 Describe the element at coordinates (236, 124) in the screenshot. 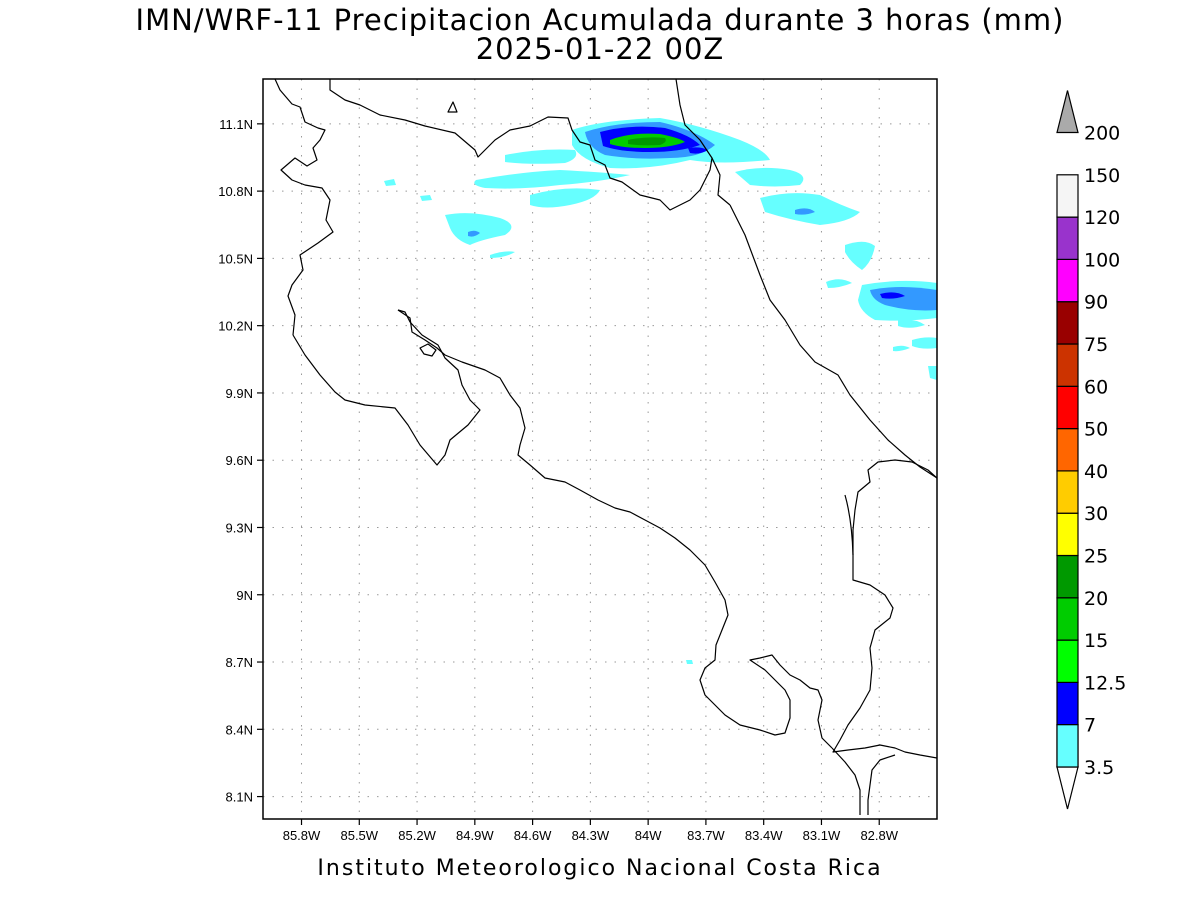

I see `lat-tick-label: 11.1N` at that location.